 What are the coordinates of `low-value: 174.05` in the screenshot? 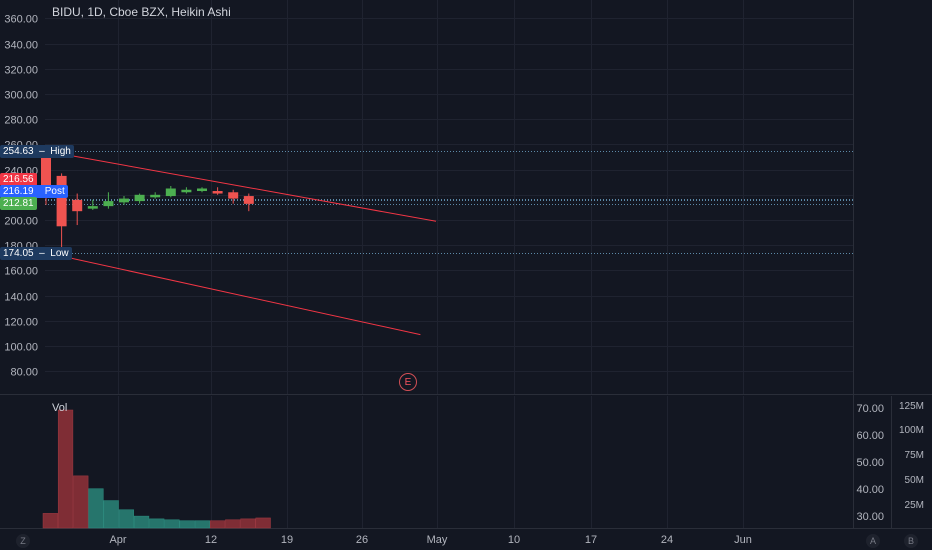 It's located at (18, 253).